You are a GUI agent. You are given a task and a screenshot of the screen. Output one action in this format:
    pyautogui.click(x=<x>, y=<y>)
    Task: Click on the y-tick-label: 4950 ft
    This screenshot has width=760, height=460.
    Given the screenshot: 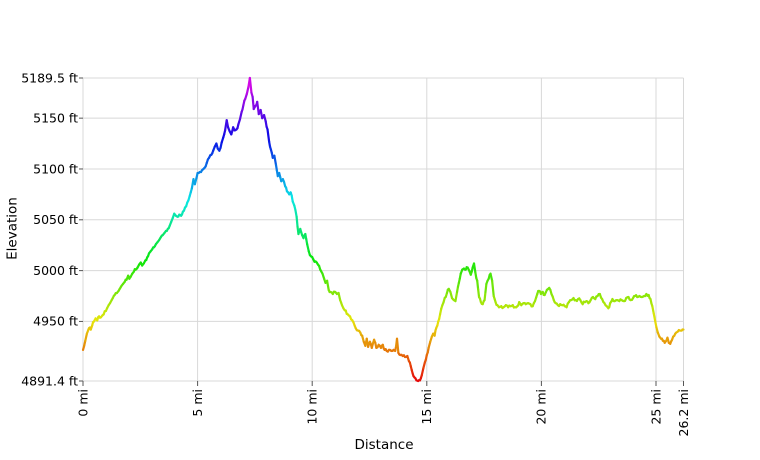 What is the action you would take?
    pyautogui.click(x=55, y=321)
    